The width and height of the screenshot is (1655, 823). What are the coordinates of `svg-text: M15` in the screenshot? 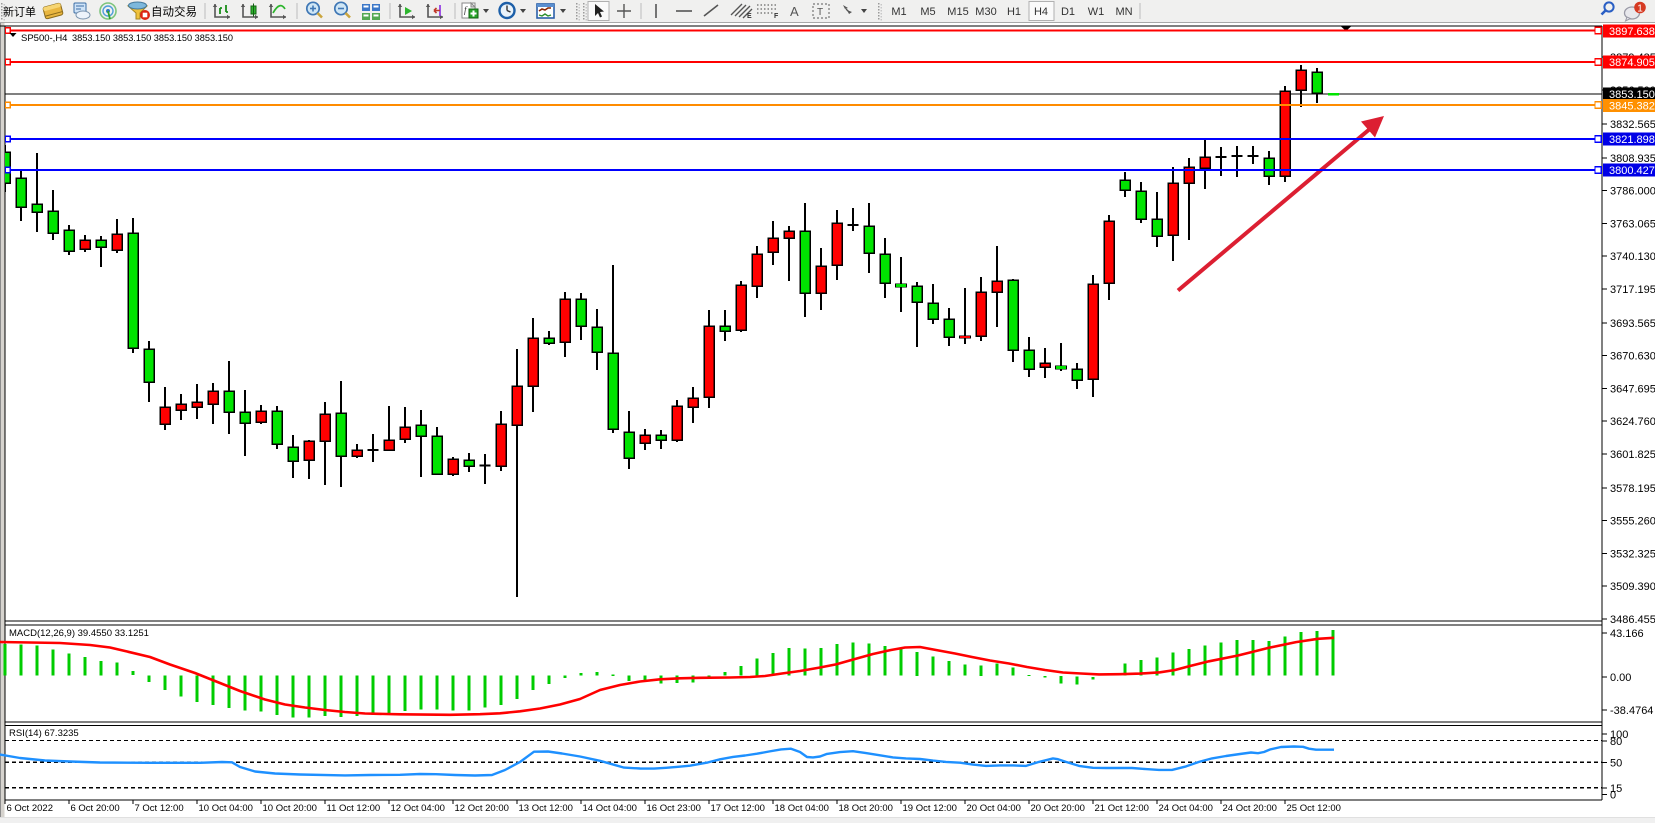 It's located at (957, 12).